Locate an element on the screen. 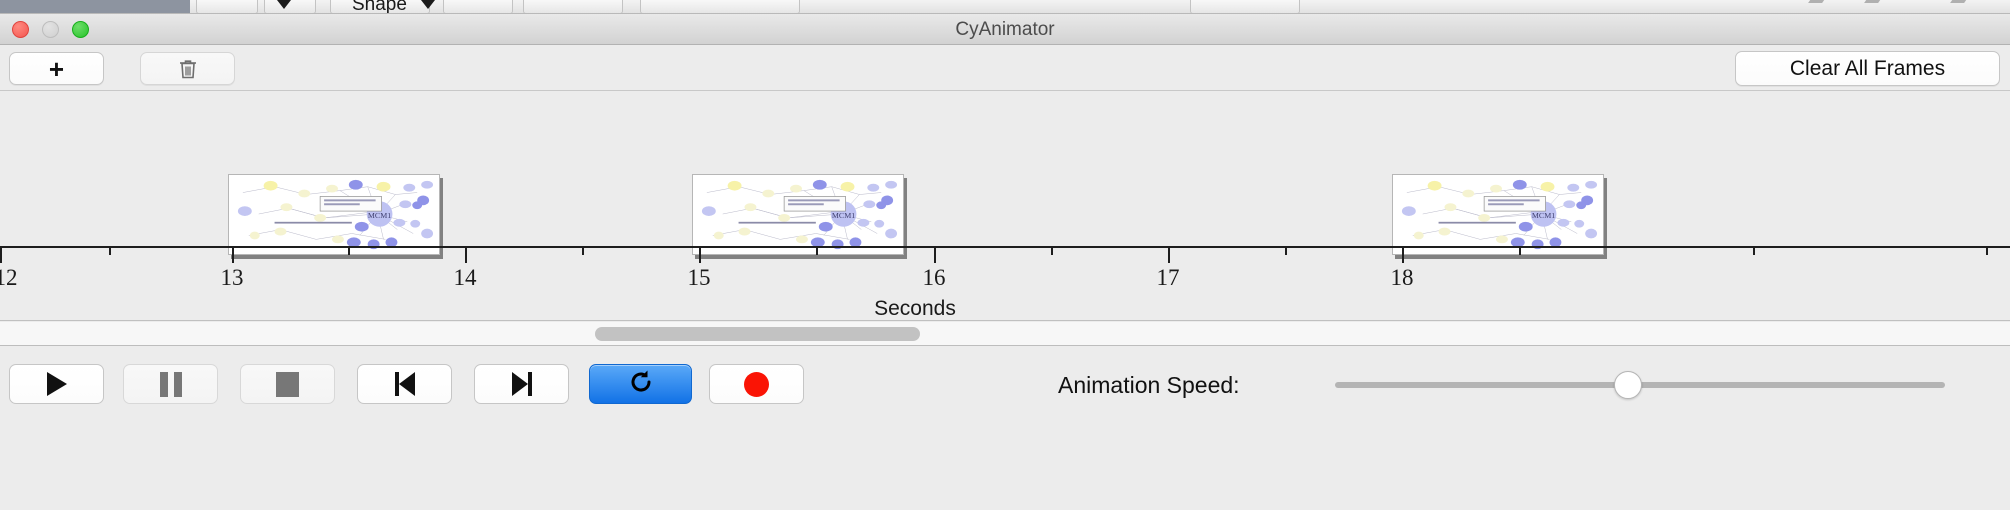 Image resolution: width=2010 pixels, height=510 pixels. skip-to-start-button is located at coordinates (404, 384).